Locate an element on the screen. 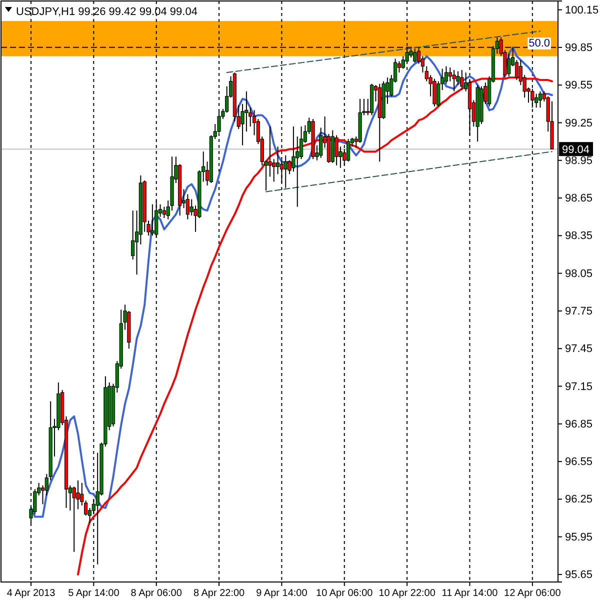 The width and height of the screenshot is (600, 600). y-tick-label: 95.65 is located at coordinates (579, 574).